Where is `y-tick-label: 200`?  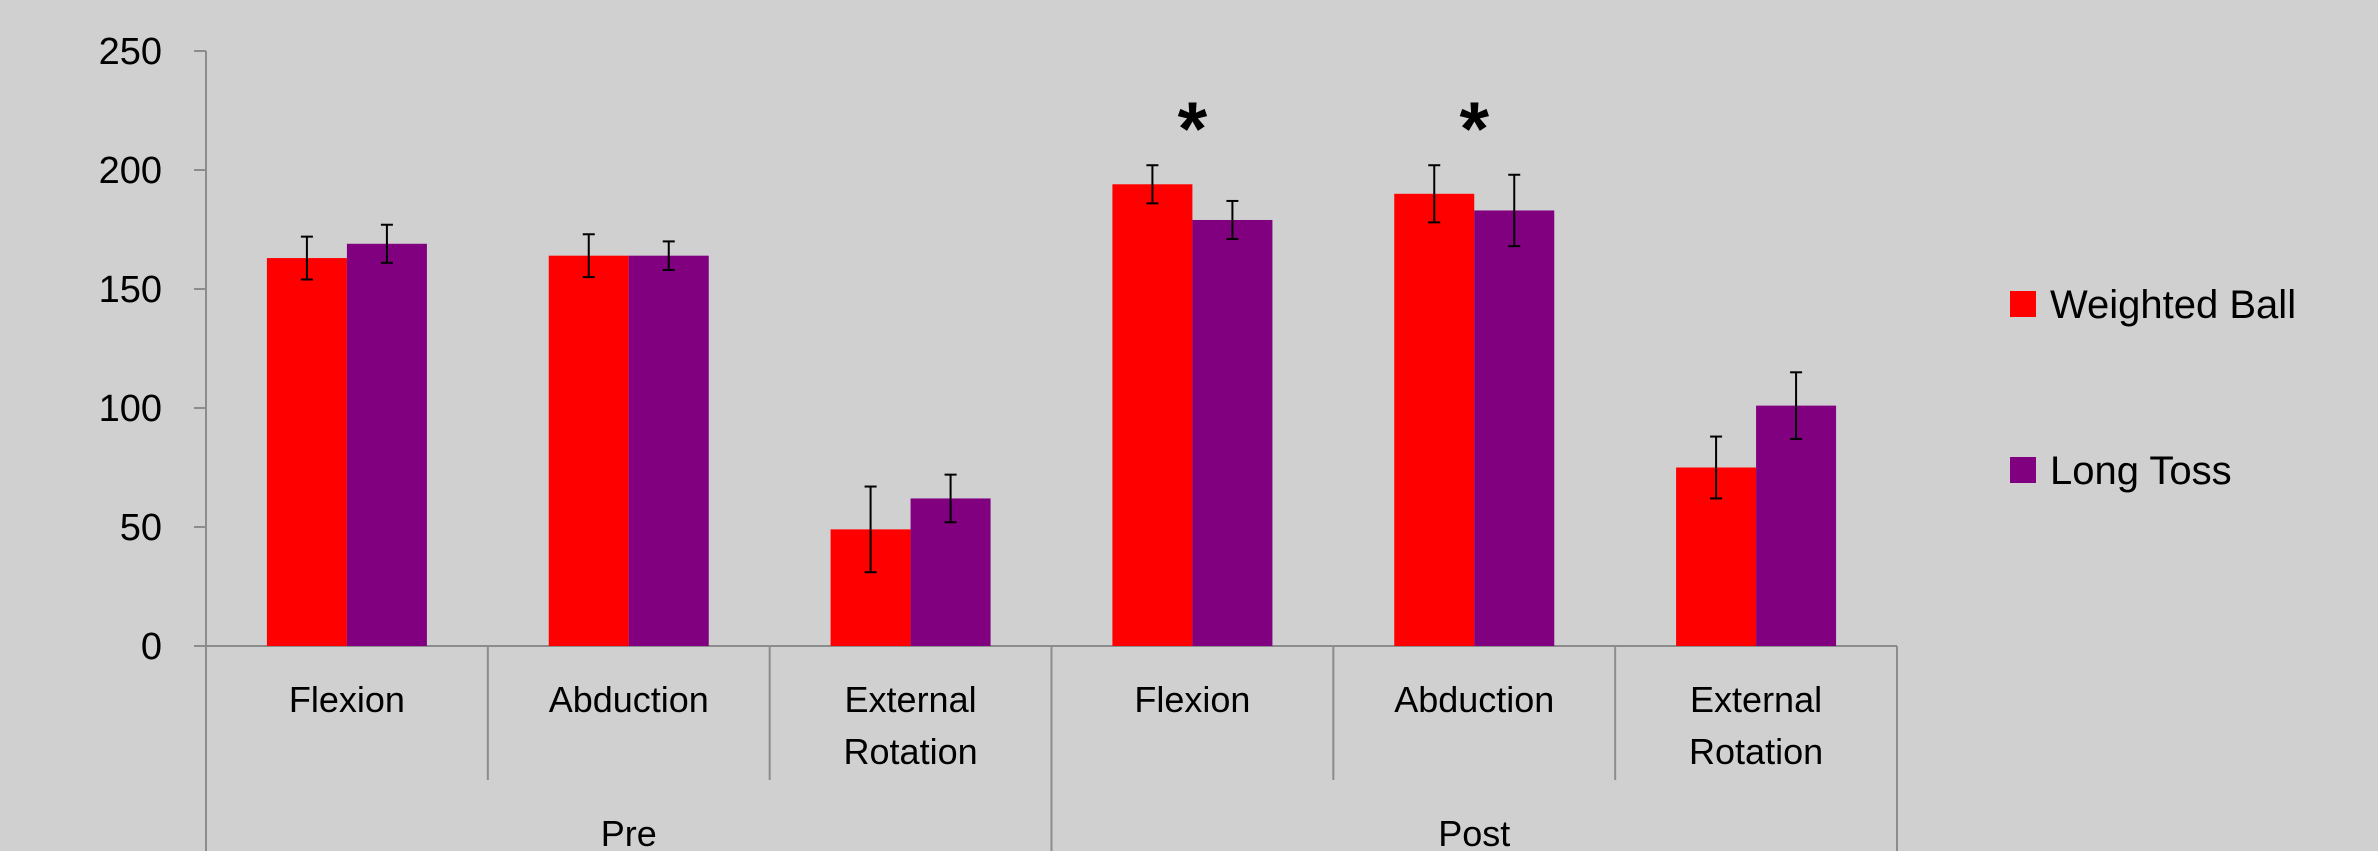
y-tick-label: 200 is located at coordinates (130, 171).